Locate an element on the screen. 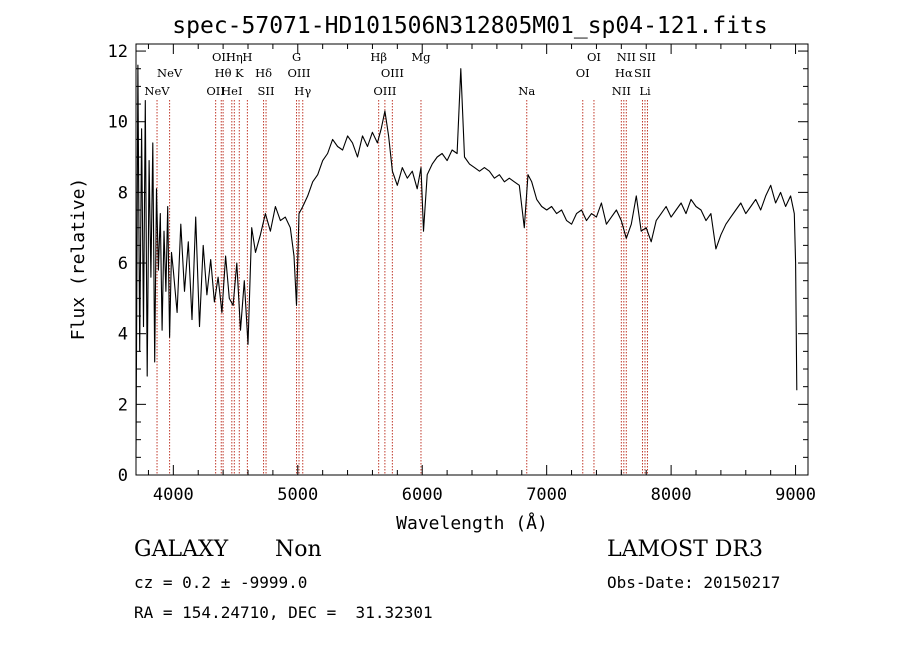 The image size is (900, 649). marker-label: Mg is located at coordinates (421, 57).